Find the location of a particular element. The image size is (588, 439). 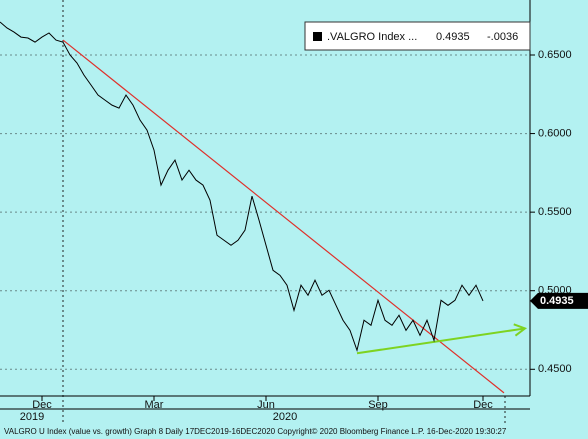

y-tick-label: 0.6500 is located at coordinates (555, 55).